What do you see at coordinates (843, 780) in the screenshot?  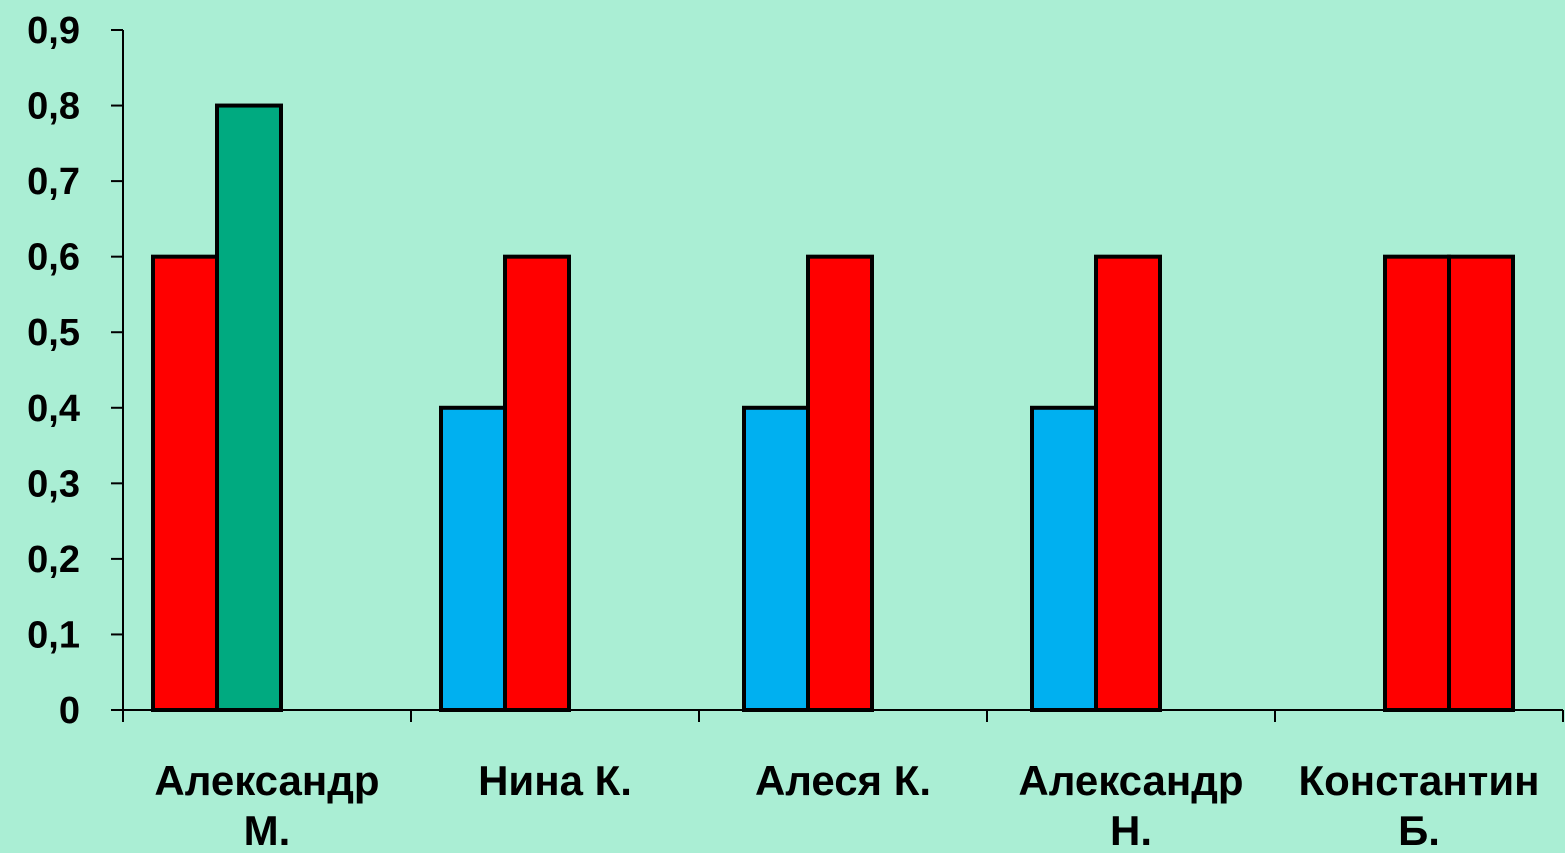 I see `category-label: Алеся К.` at bounding box center [843, 780].